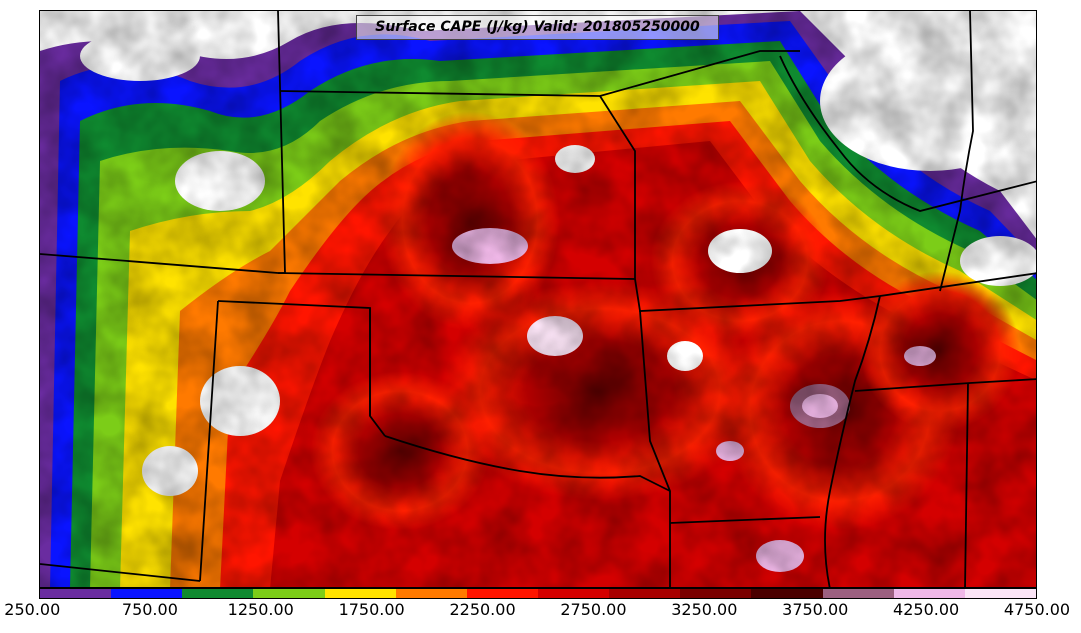 Image resolution: width=1081 pixels, height=633 pixels. Describe the element at coordinates (1037, 609) in the screenshot. I see `colorbar-tick-label: 4750.00` at that location.